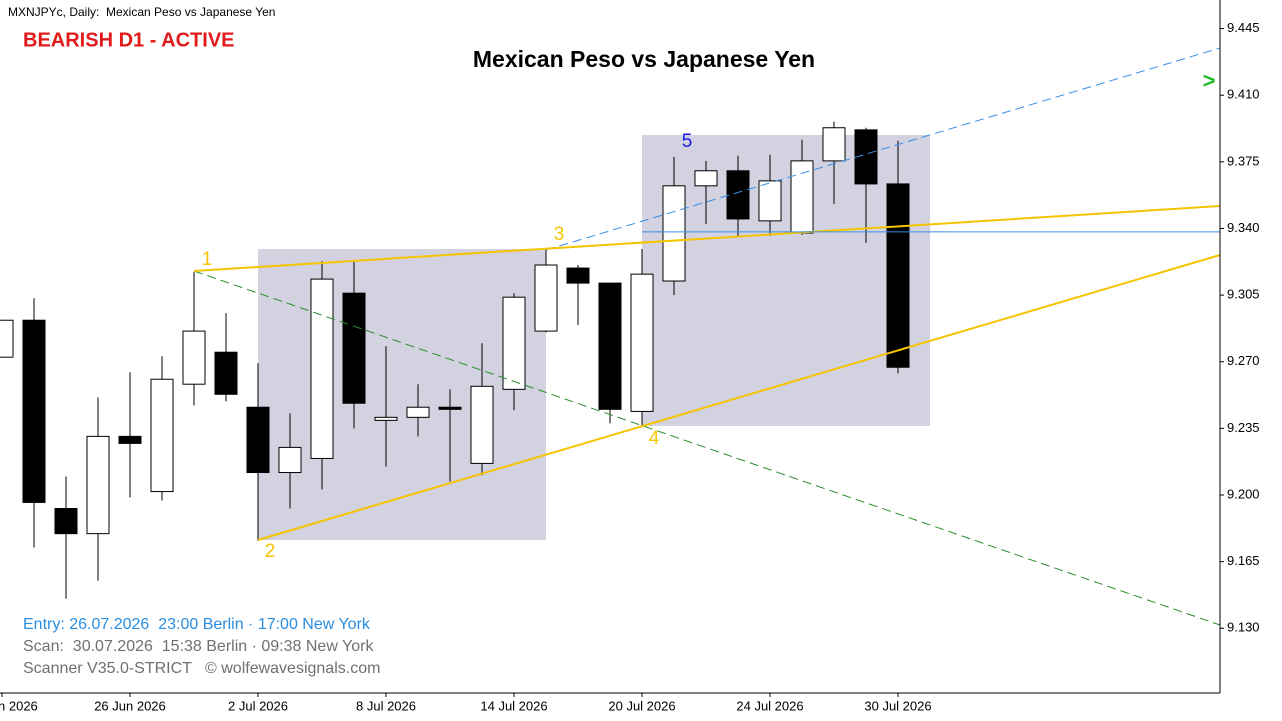 The image size is (1282, 721). I want to click on y-tick-label: 9.130, so click(1243, 627).